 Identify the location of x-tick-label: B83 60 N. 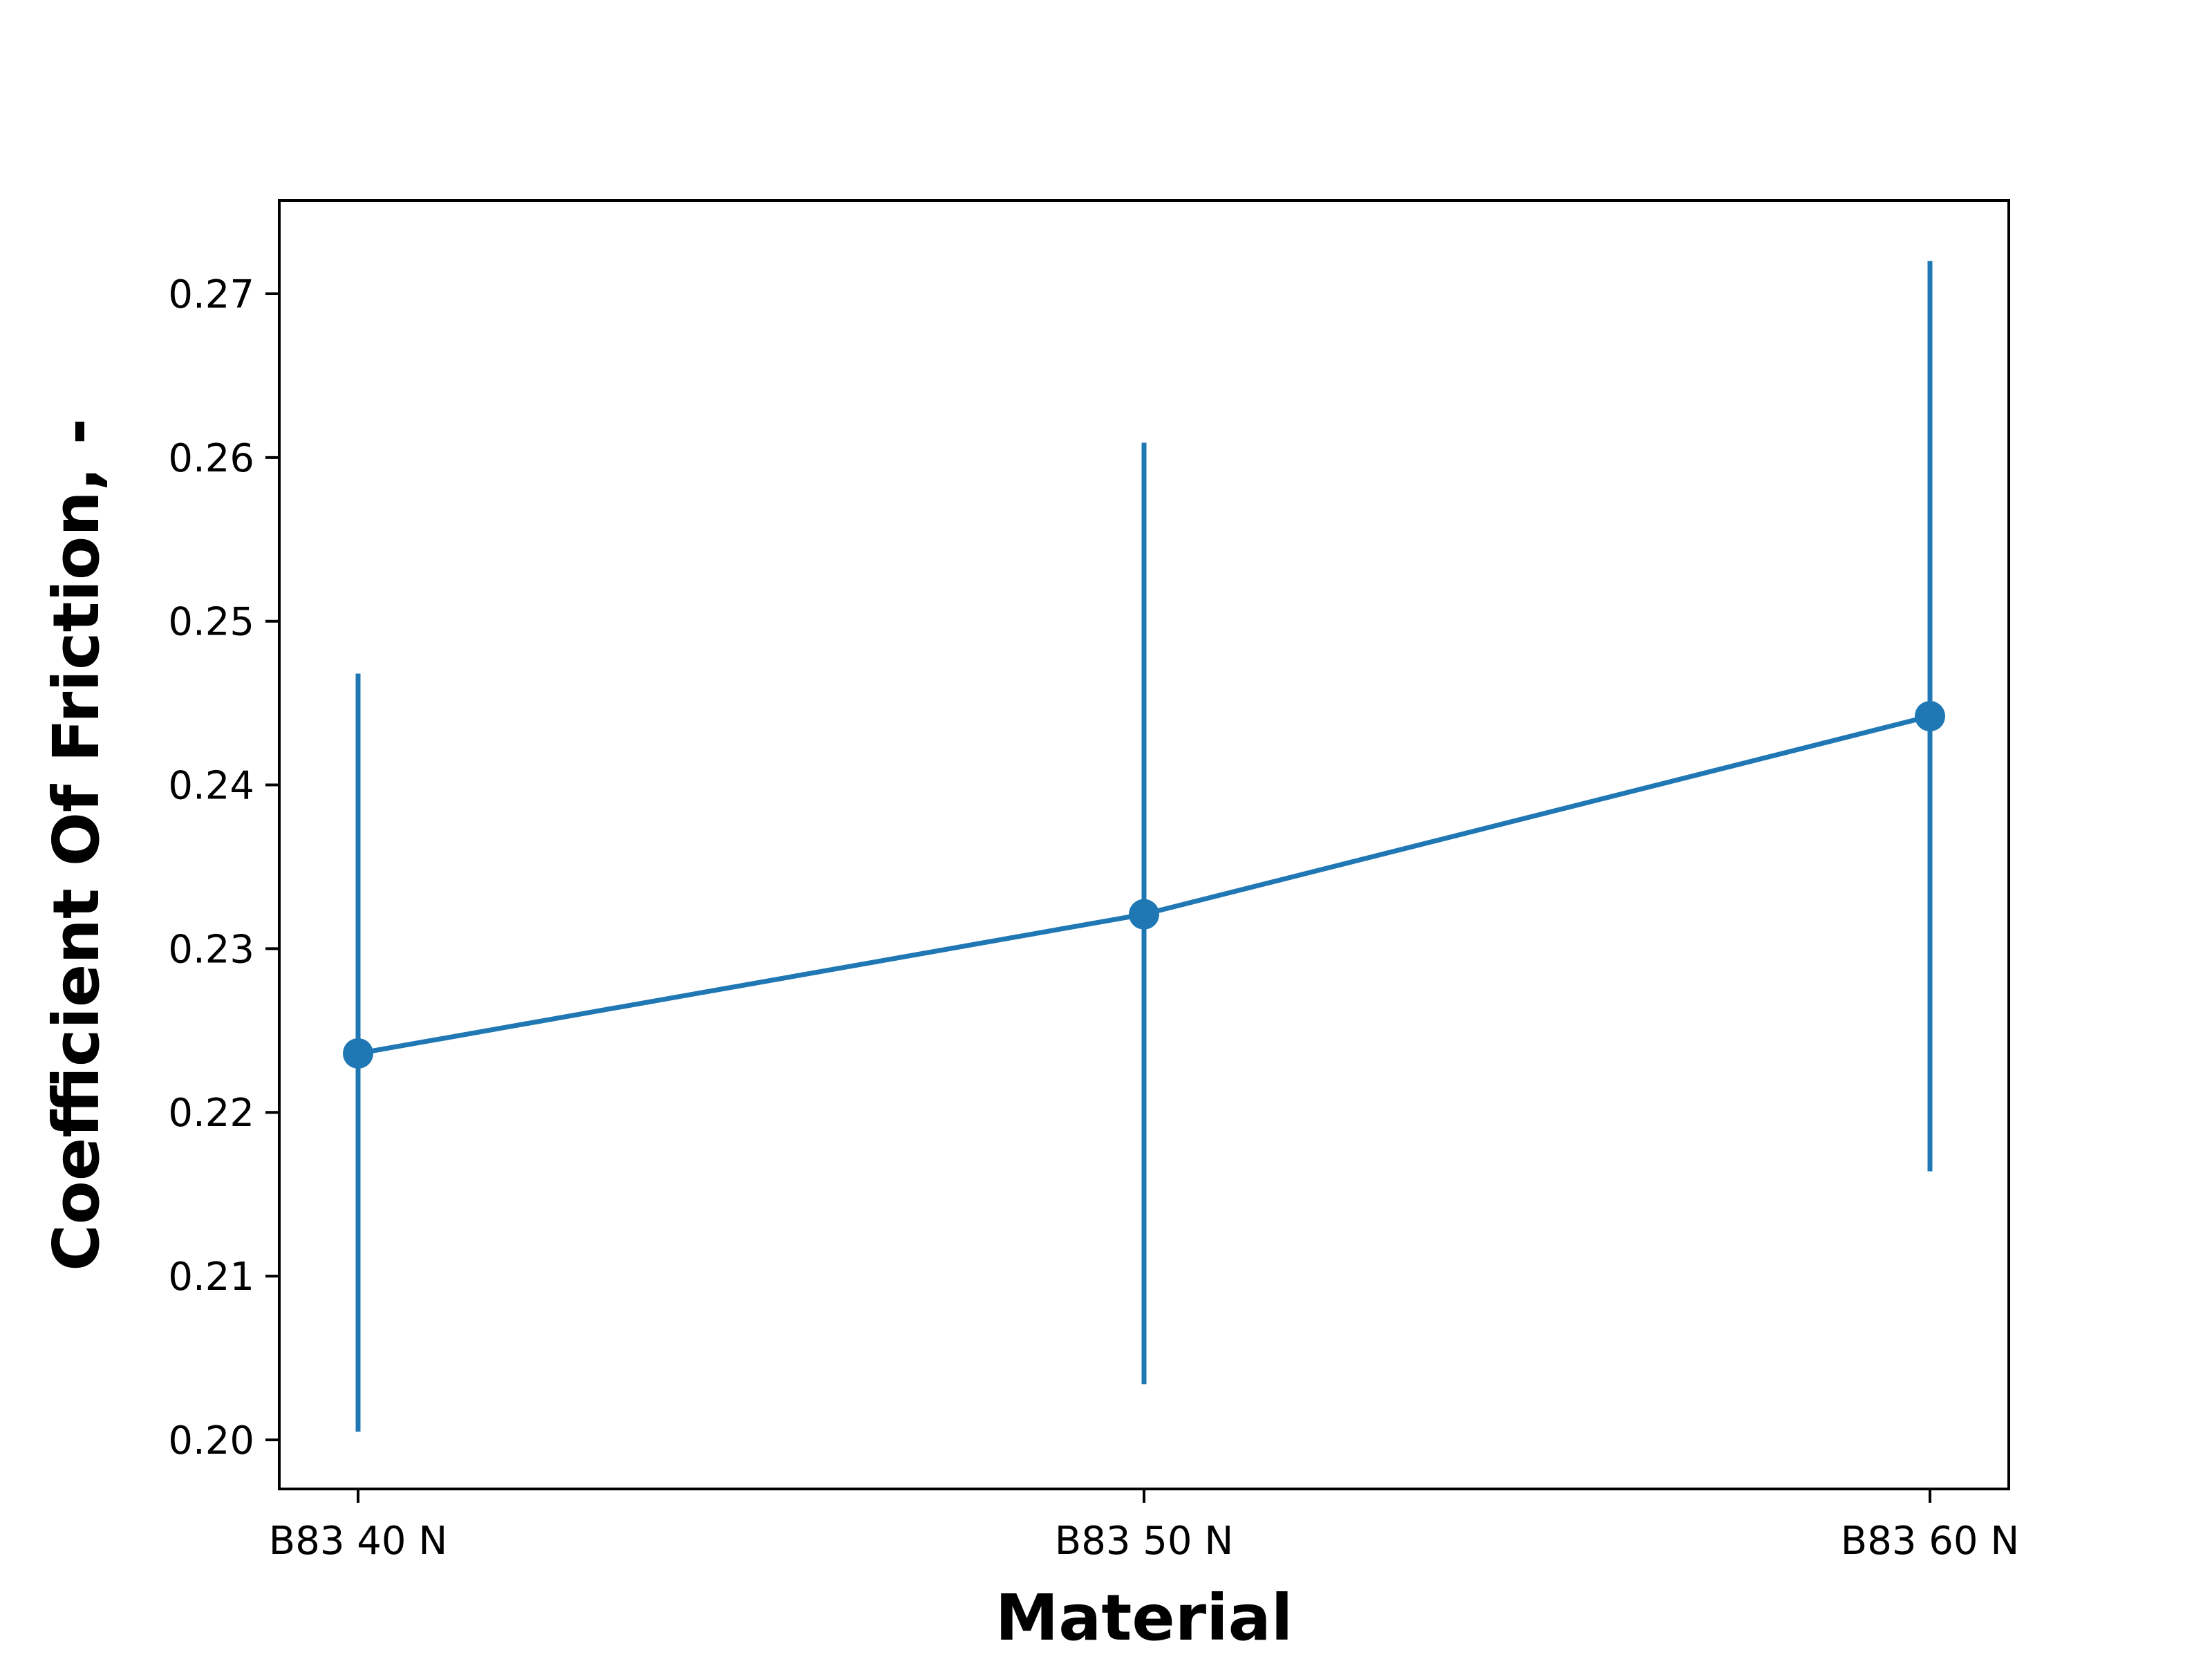
(1930, 1541).